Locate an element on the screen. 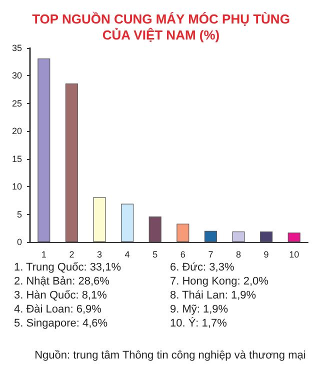 This screenshot has height=380, width=322. x-tick-label: 3 is located at coordinates (99, 255).